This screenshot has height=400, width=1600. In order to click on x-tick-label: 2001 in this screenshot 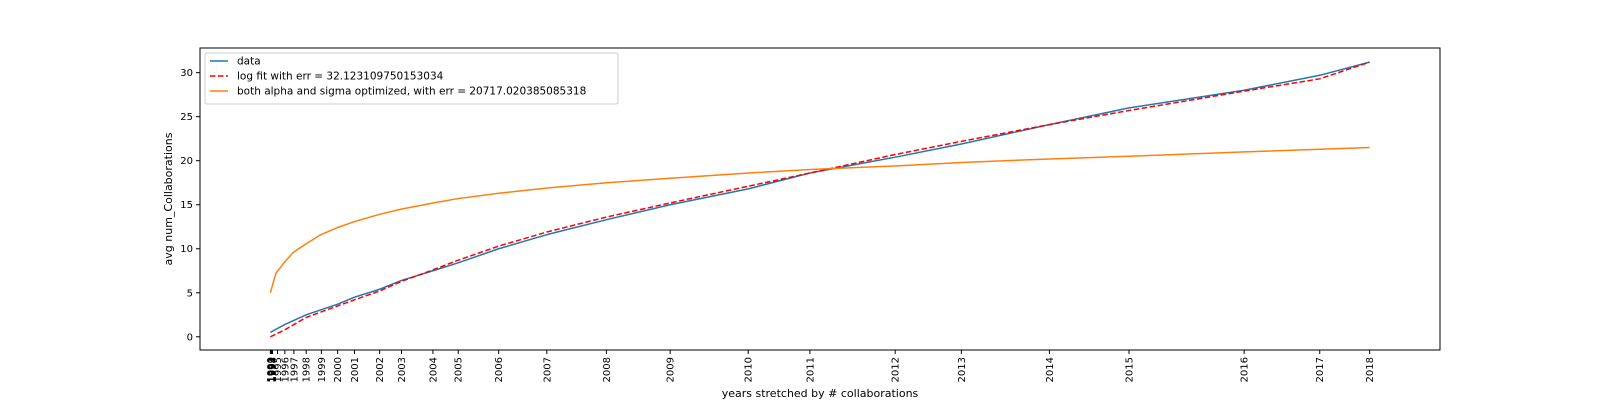, I will do `click(355, 369)`.